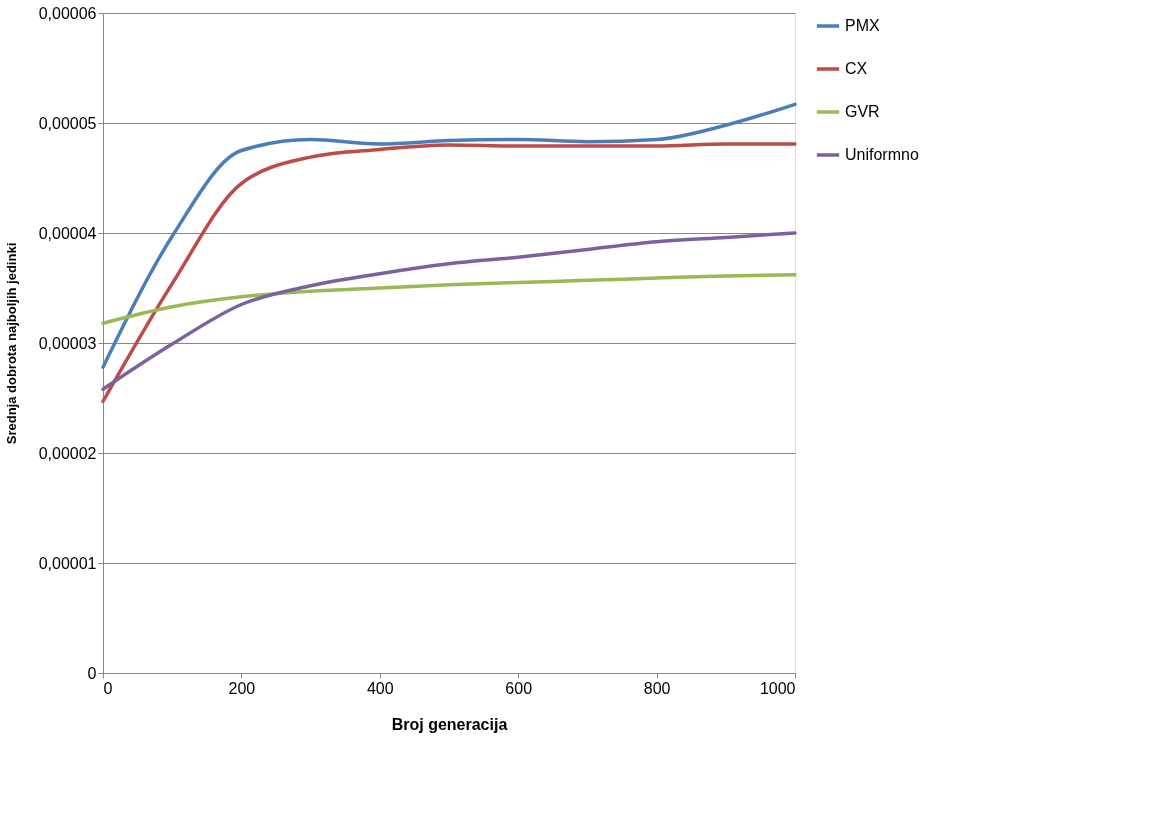 The image size is (1173, 834). I want to click on legend-label: PMX, so click(862, 25).